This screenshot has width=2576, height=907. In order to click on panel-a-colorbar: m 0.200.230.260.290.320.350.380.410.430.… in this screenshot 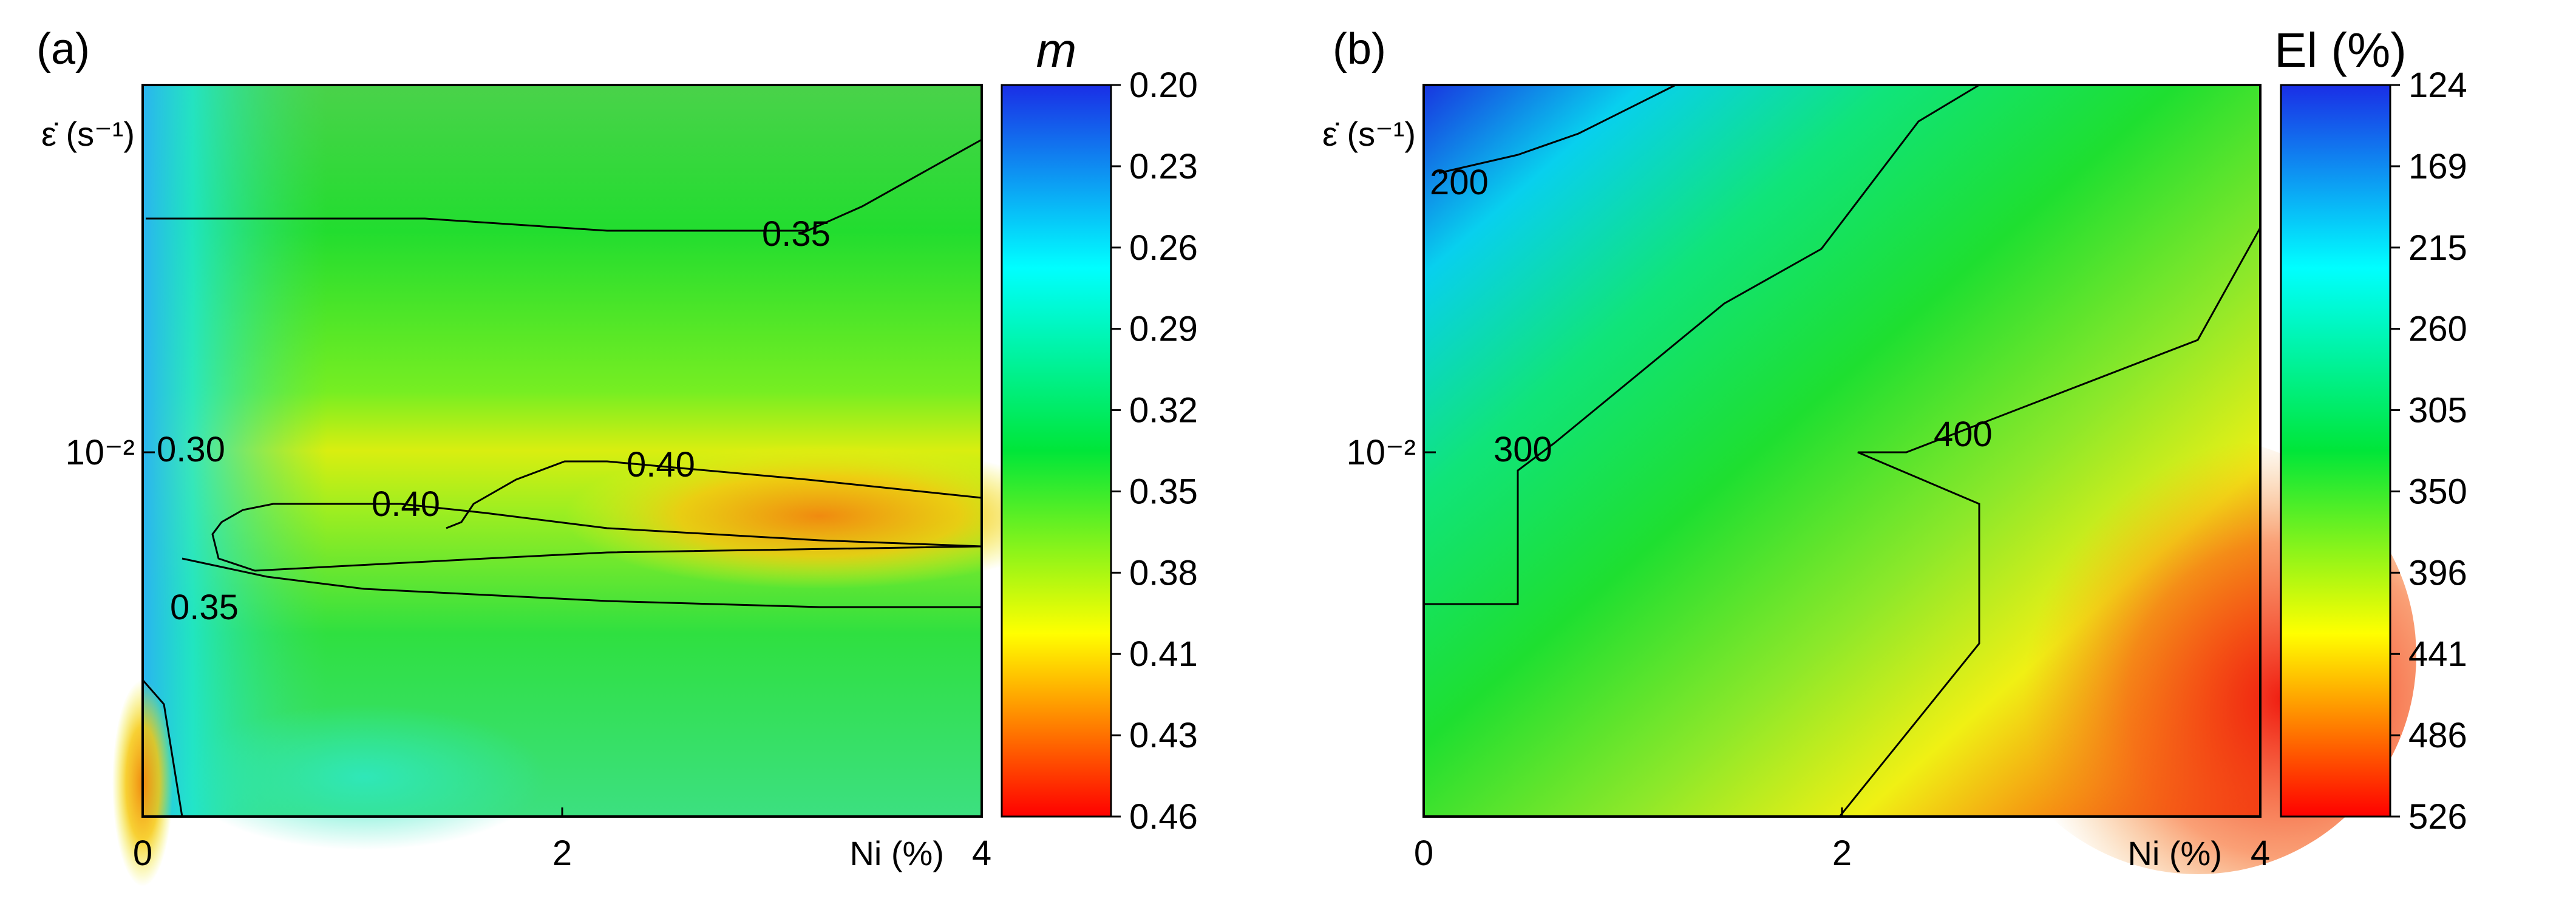, I will do `click(1099, 430)`.